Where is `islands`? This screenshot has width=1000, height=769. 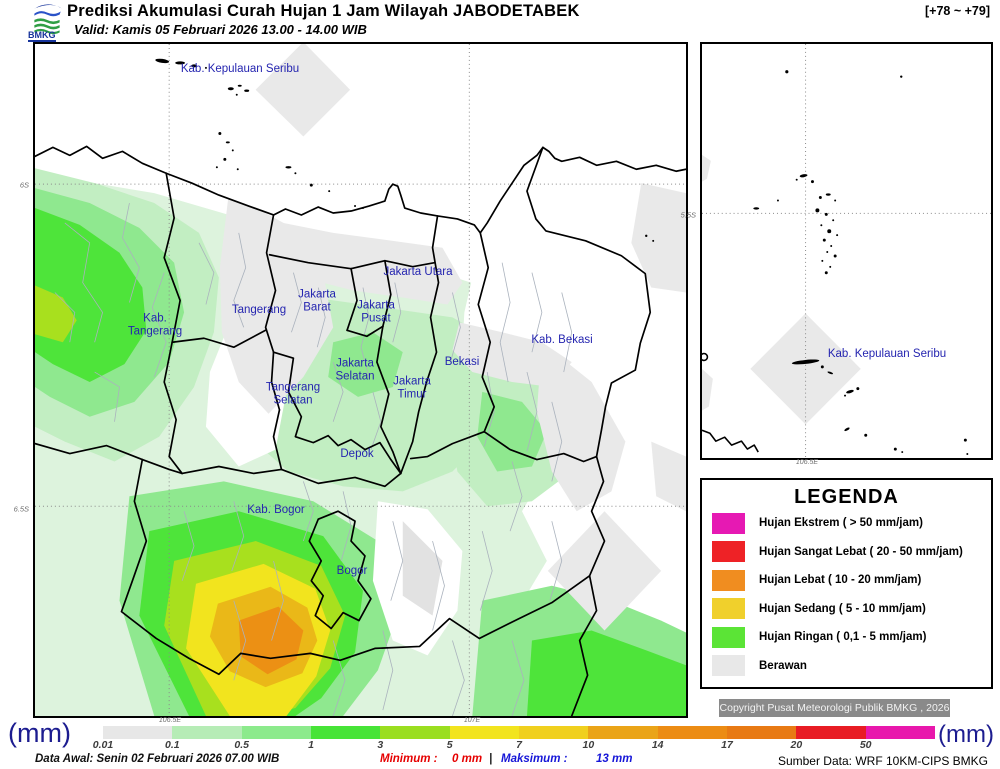 islands is located at coordinates (405, 150).